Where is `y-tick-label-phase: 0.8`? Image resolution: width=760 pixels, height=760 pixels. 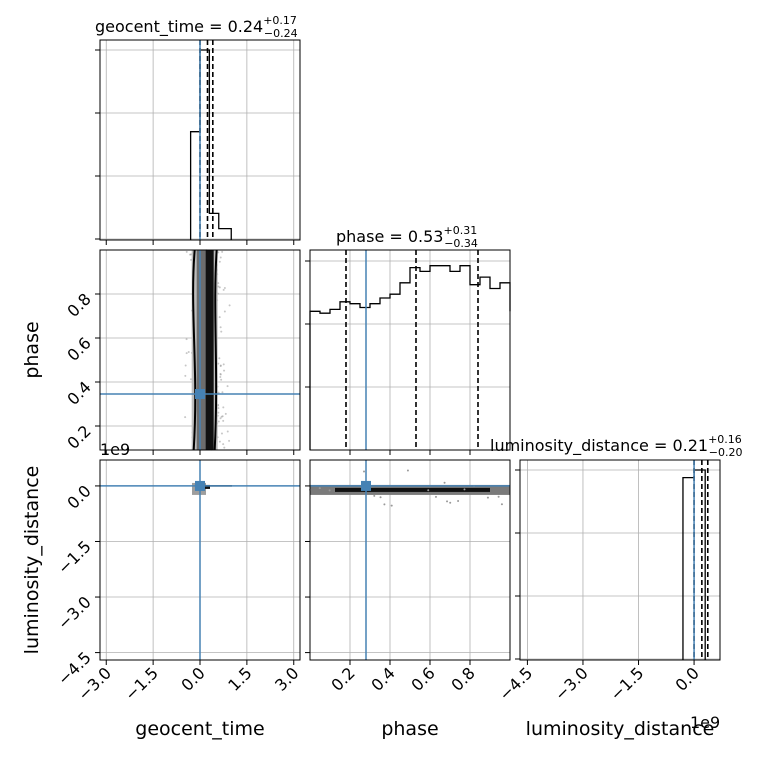 y-tick-label-phase: 0.8 is located at coordinates (78, 304).